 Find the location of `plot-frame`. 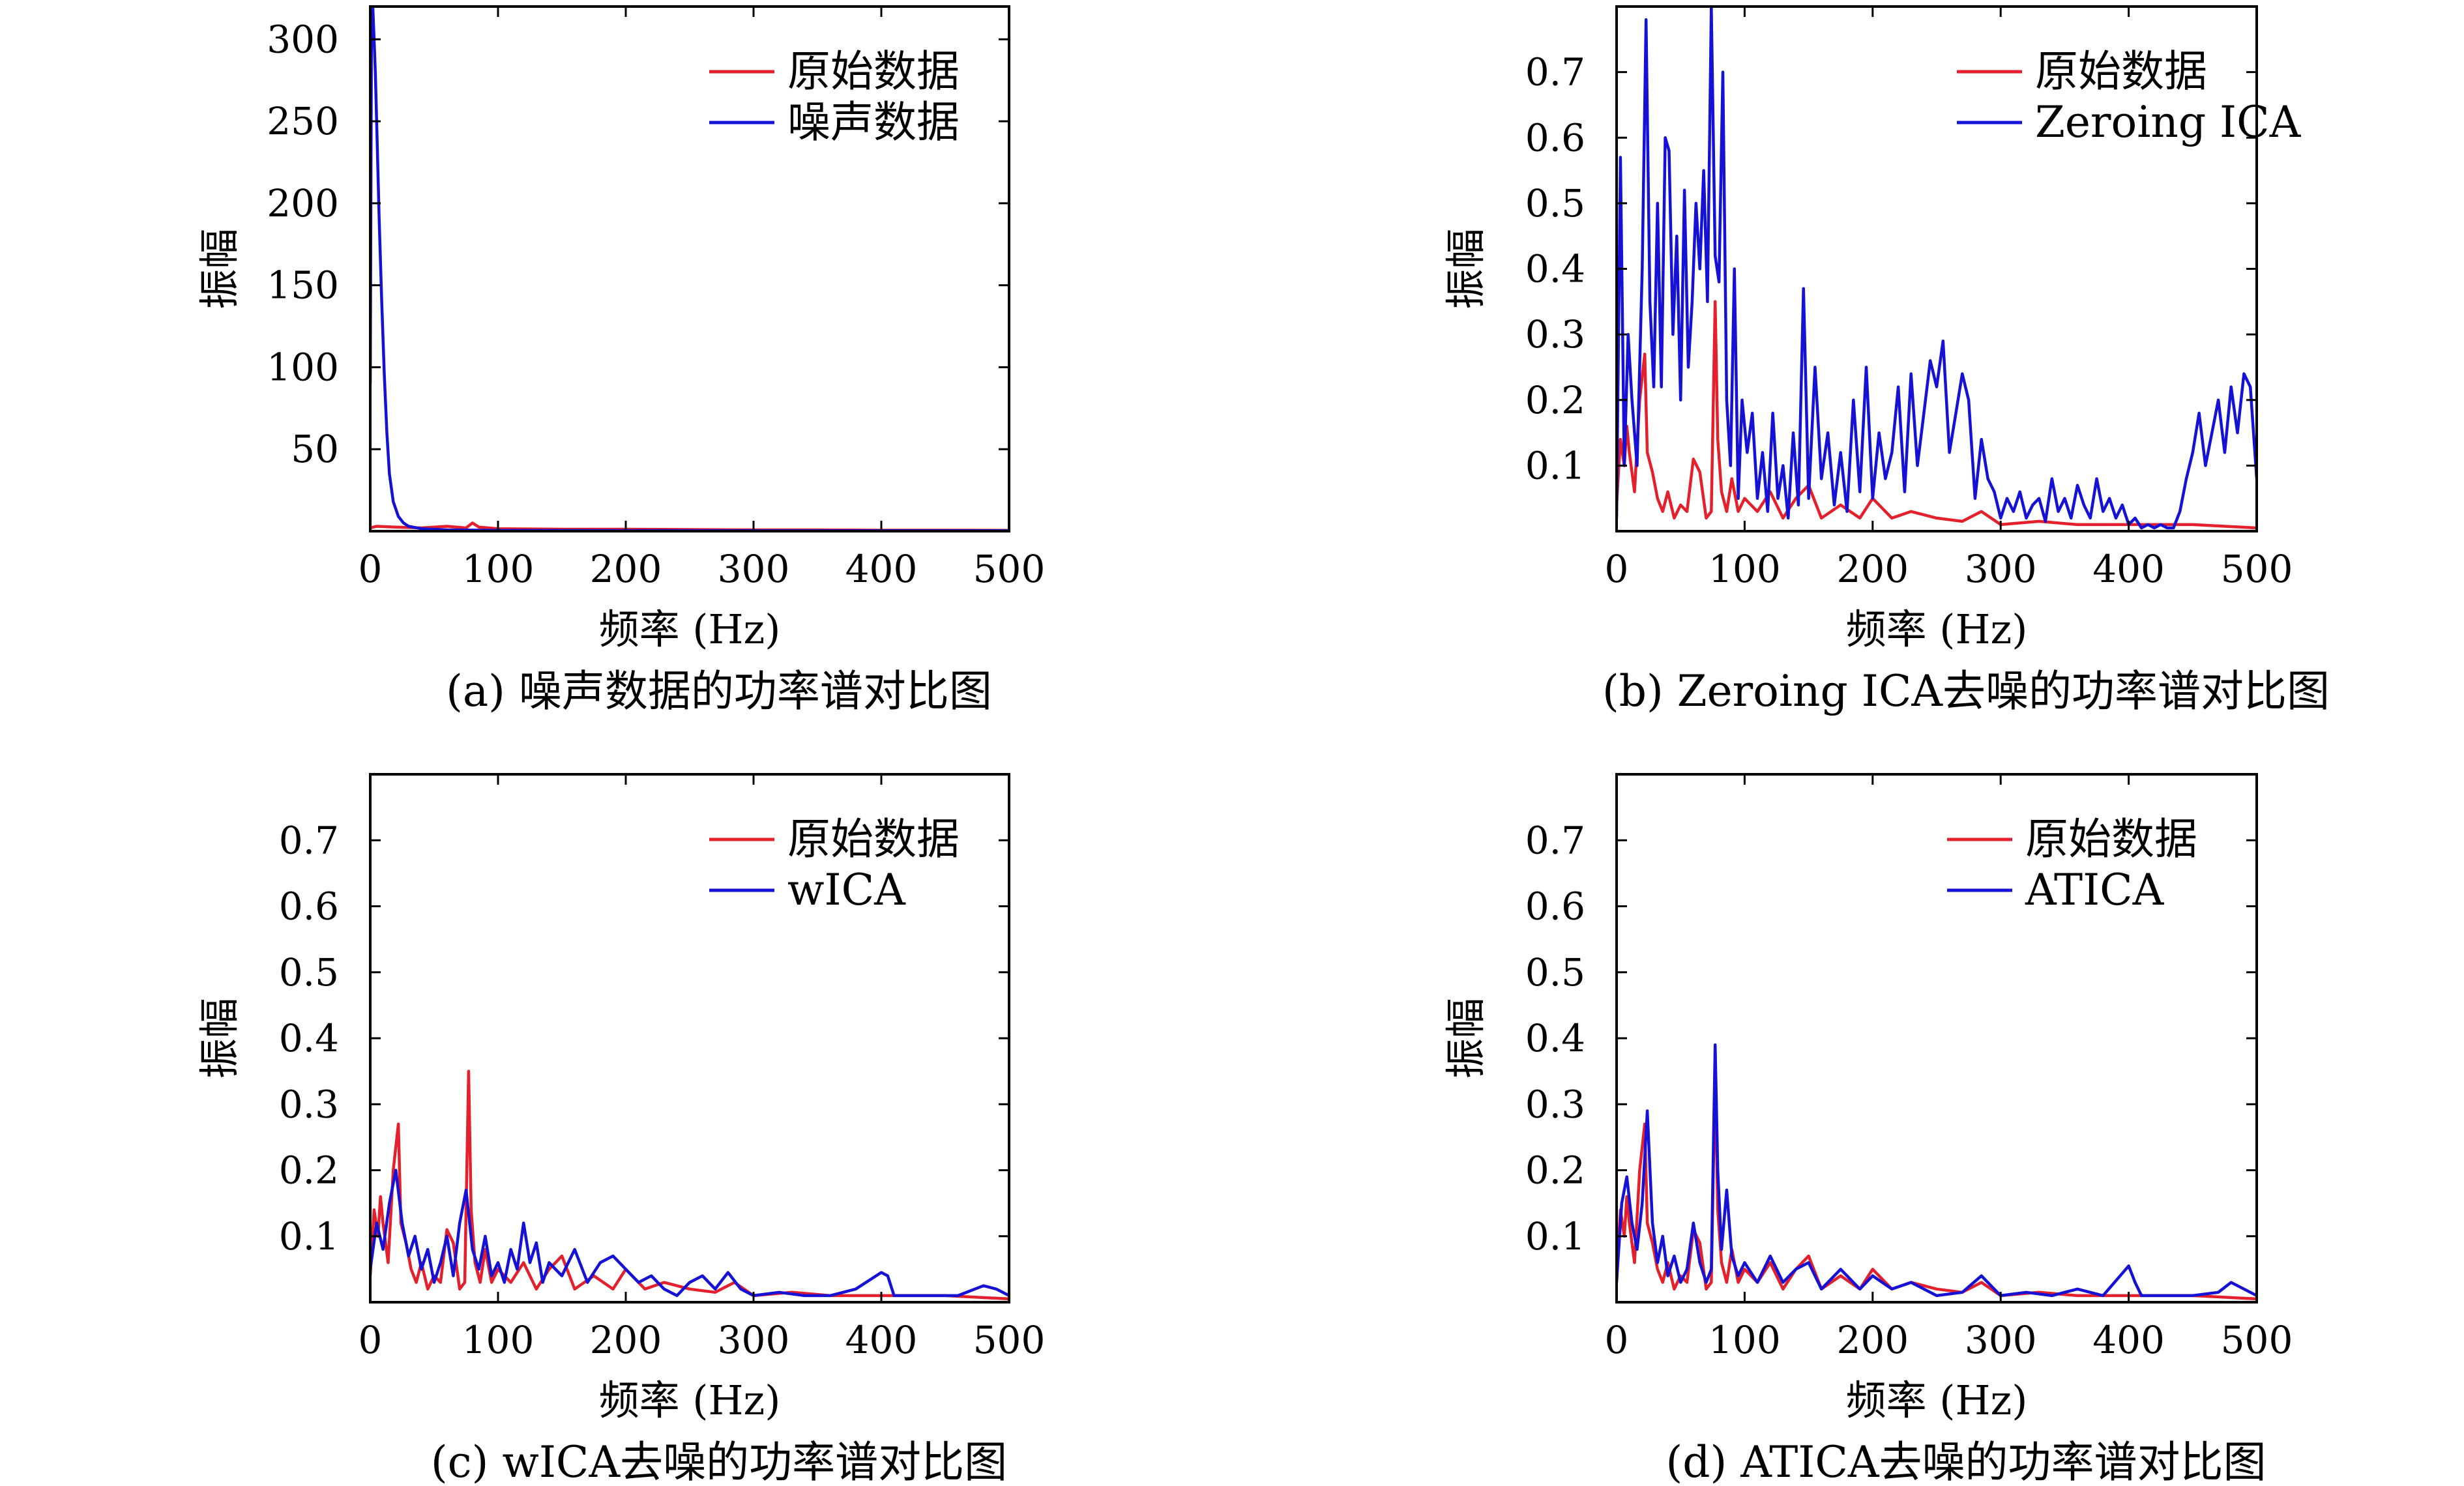

plot-frame is located at coordinates (690, 268).